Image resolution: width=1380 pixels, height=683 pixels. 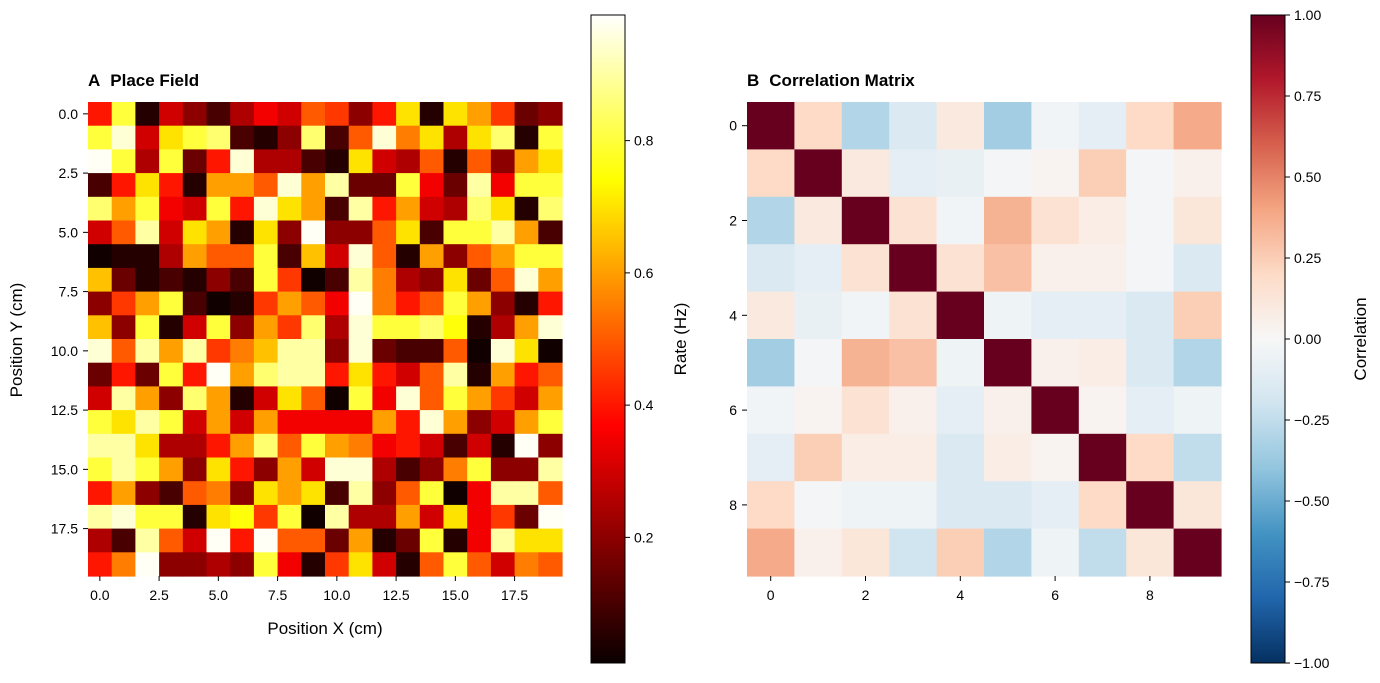 What do you see at coordinates (1307, 96) in the screenshot?
I see `correlation-colorbar-tick-label: 0.75` at bounding box center [1307, 96].